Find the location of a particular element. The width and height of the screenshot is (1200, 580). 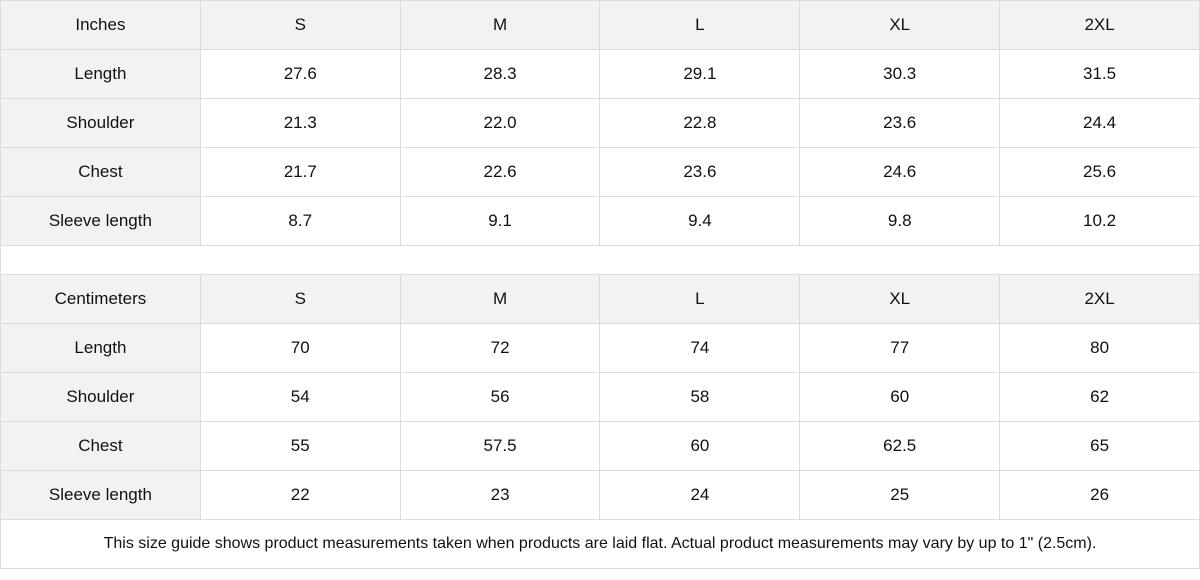

measurement-value: 58 is located at coordinates (700, 397).